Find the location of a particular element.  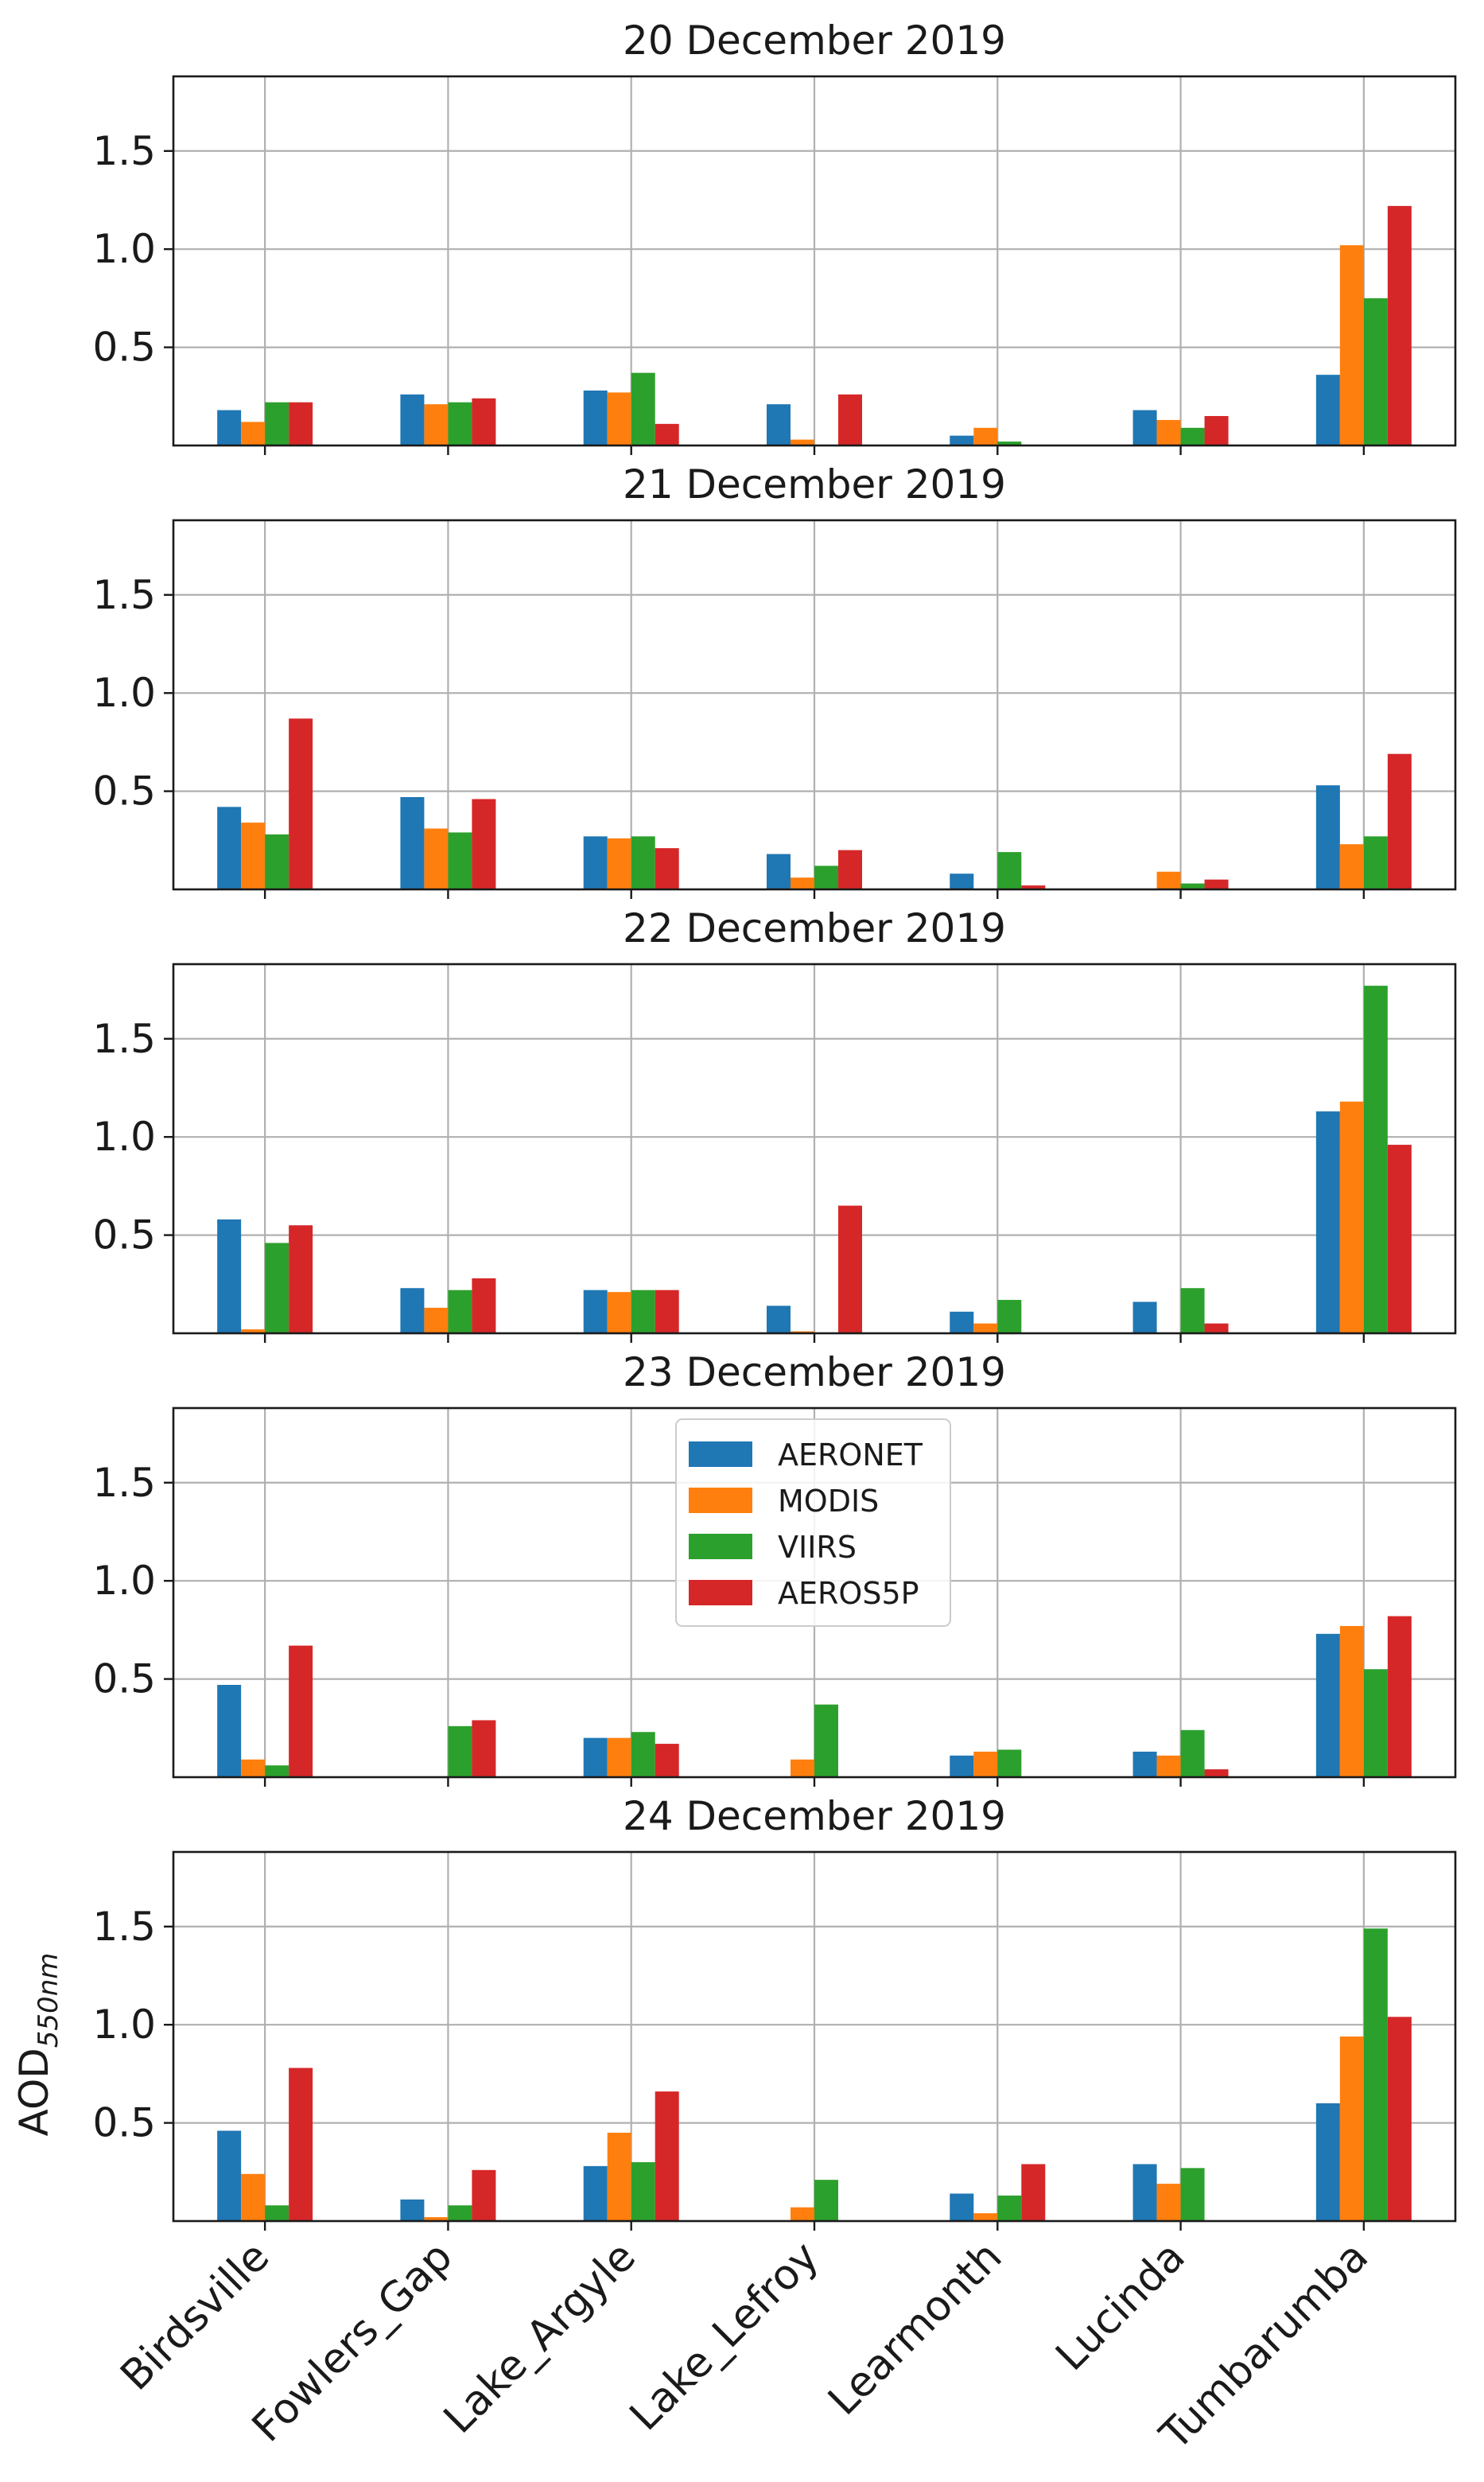

bar-viirs-lake_lefroy is located at coordinates (826, 2200).